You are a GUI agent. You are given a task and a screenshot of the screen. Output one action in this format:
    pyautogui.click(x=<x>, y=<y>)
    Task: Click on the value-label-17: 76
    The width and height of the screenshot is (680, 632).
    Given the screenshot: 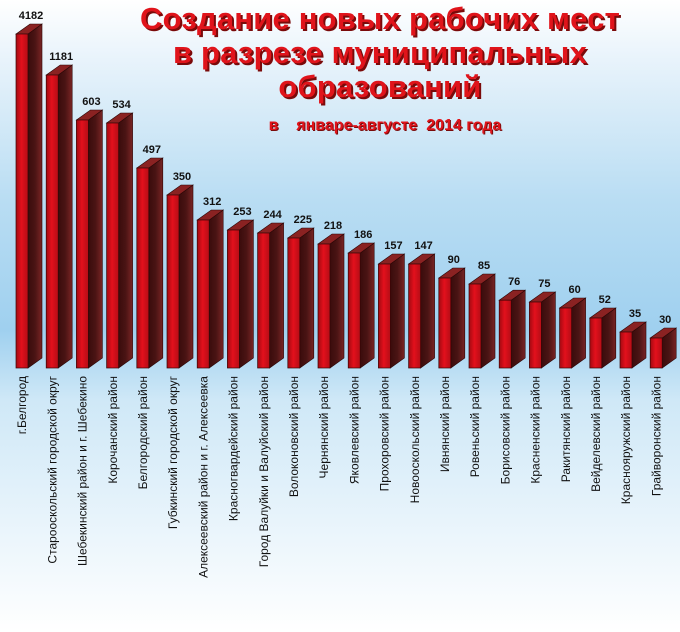 What is the action you would take?
    pyautogui.click(x=514, y=282)
    